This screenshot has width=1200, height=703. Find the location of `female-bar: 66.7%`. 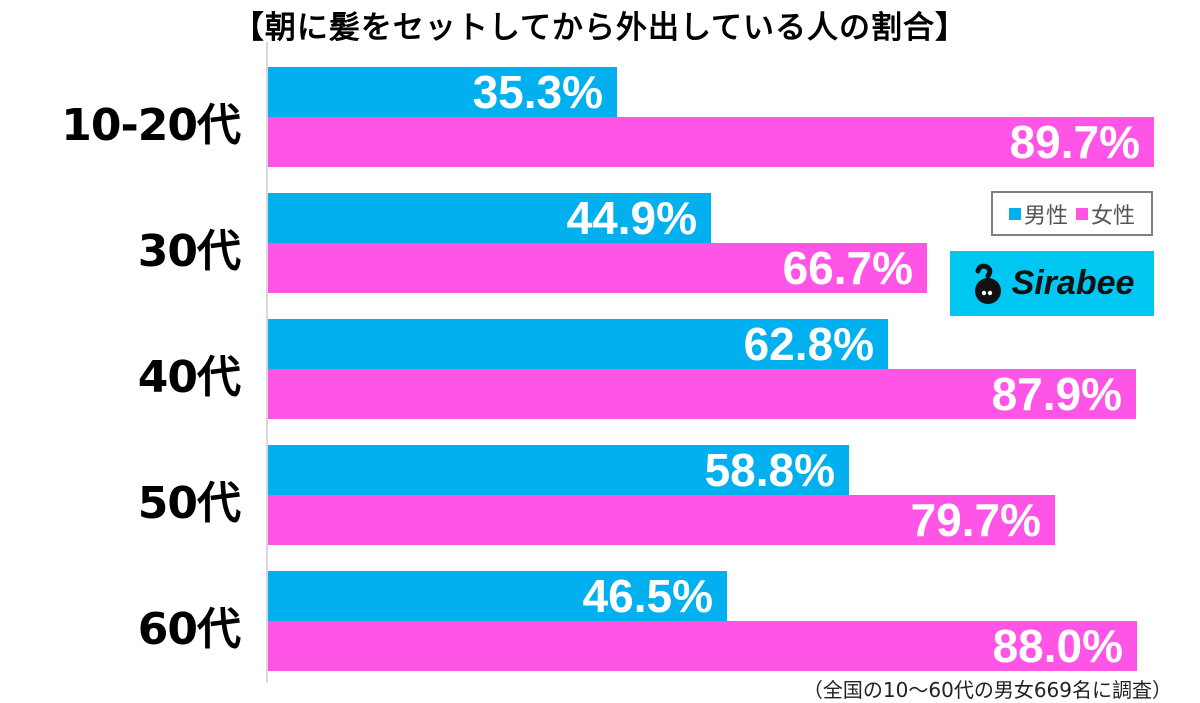

female-bar: 66.7% is located at coordinates (597, 268).